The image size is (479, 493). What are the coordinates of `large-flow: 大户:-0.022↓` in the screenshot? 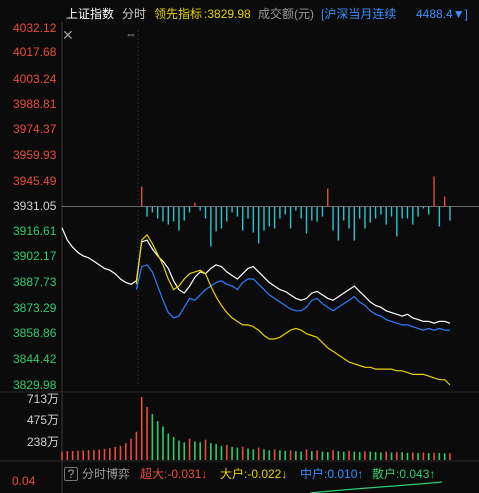 It's located at (254, 474).